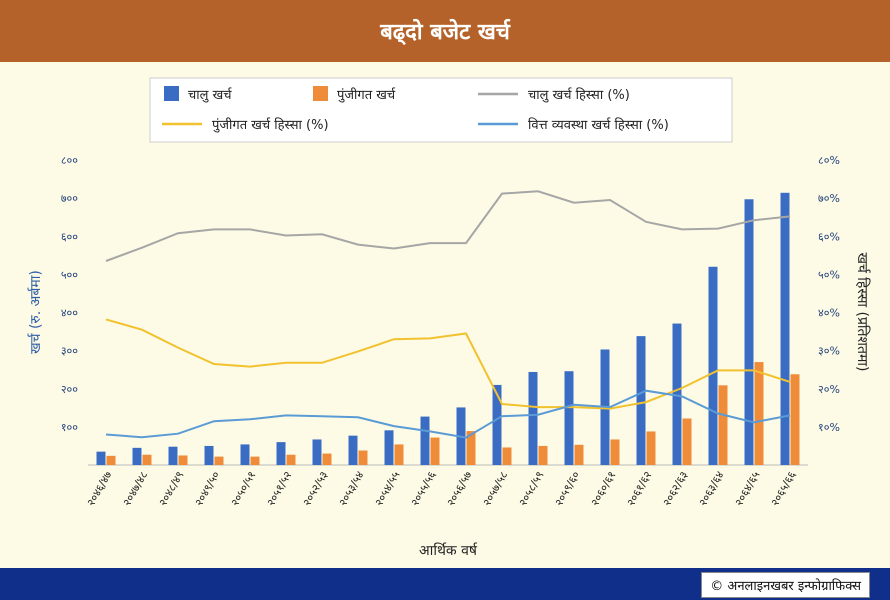 This screenshot has width=890, height=600. I want to click on x-tick-label: २०६४/६५, so click(747, 489).